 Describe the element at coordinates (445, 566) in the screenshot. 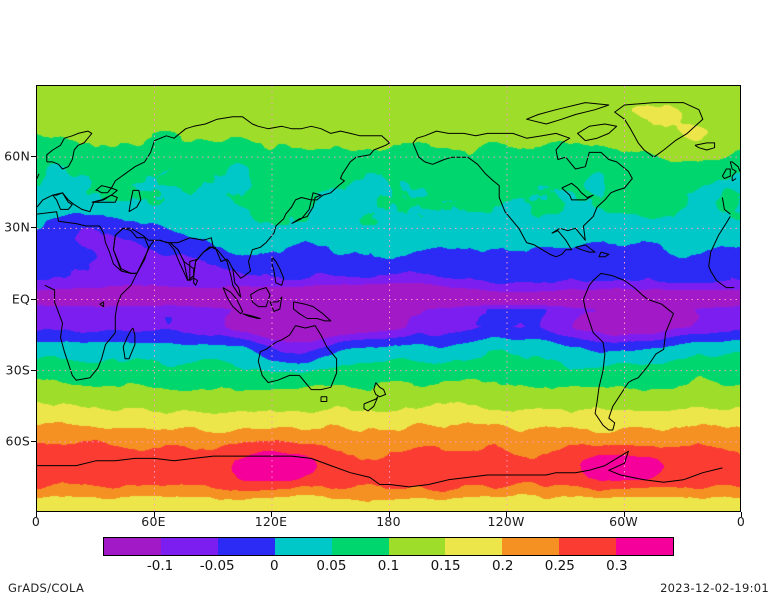

I see `colorbar-tick-0.15: 0.15` at that location.